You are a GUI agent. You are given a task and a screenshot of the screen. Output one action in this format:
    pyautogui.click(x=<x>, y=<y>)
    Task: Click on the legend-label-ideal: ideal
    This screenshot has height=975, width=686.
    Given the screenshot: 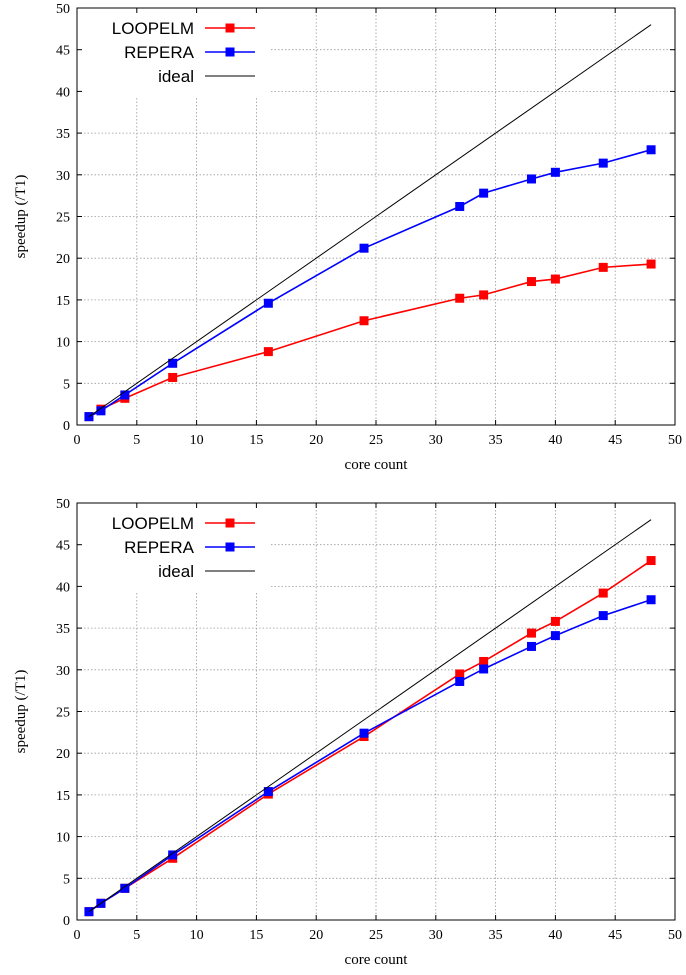 What is the action you would take?
    pyautogui.click(x=176, y=571)
    